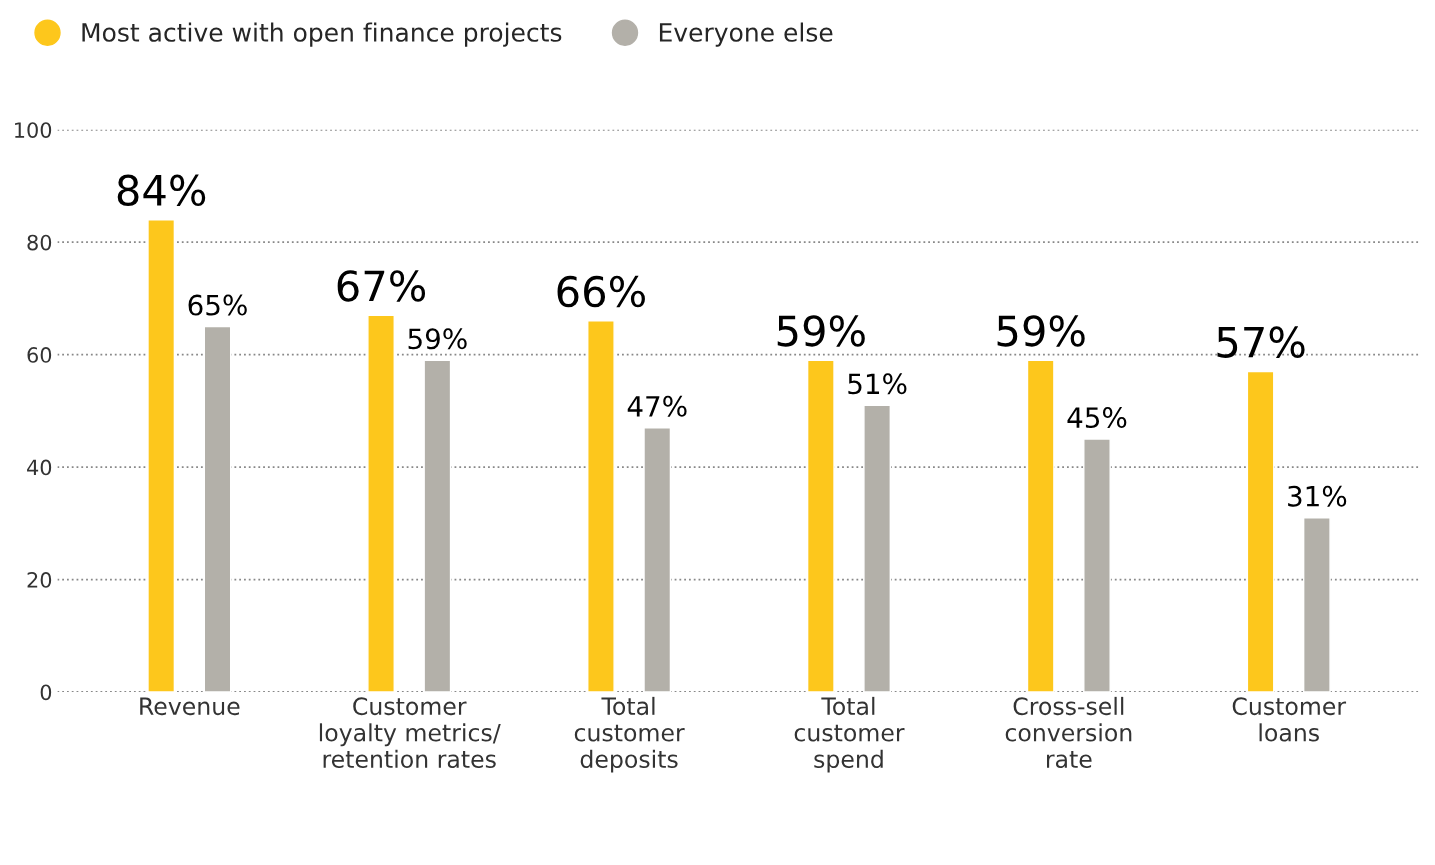  What do you see at coordinates (410, 733) in the screenshot?
I see `x-tick-label: Customer loyalty metrics/ retention rates` at bounding box center [410, 733].